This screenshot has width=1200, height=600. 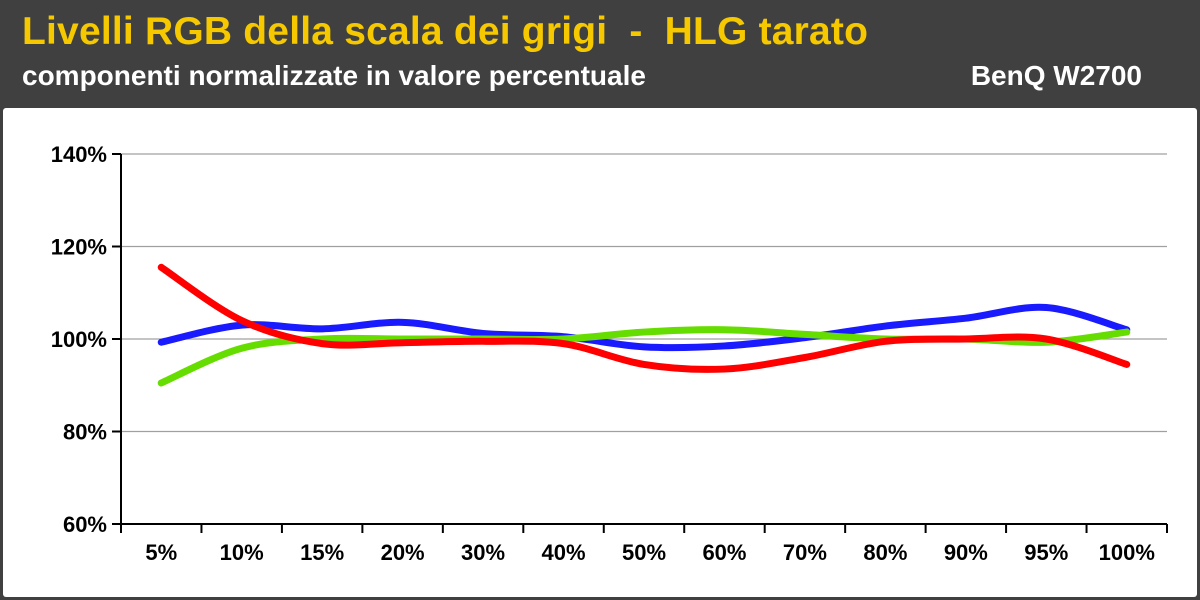 What do you see at coordinates (966, 552) in the screenshot?
I see `x-tick-label: 90%` at bounding box center [966, 552].